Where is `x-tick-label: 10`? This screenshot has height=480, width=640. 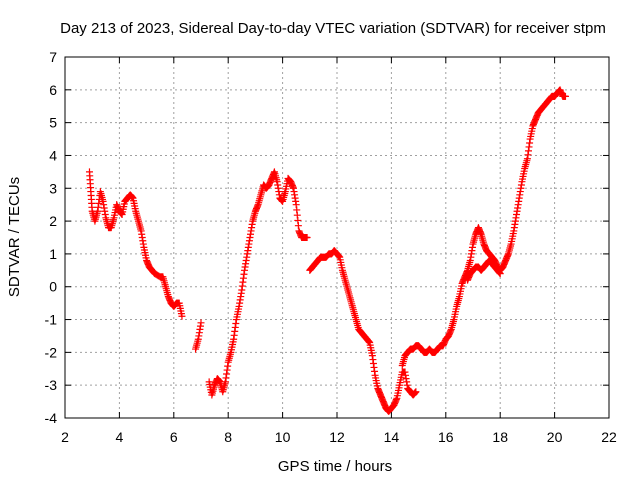
x-tick-label: 10 is located at coordinates (283, 437).